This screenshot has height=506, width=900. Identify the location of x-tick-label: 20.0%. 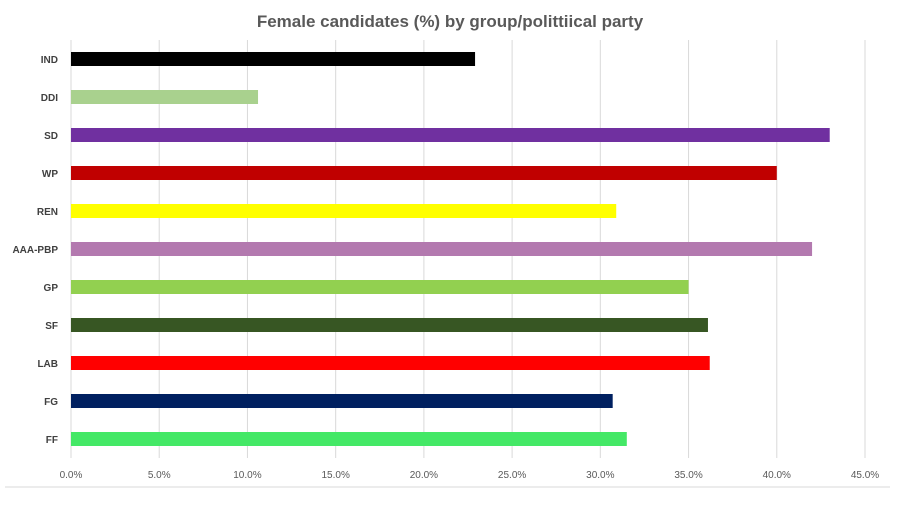
(424, 475).